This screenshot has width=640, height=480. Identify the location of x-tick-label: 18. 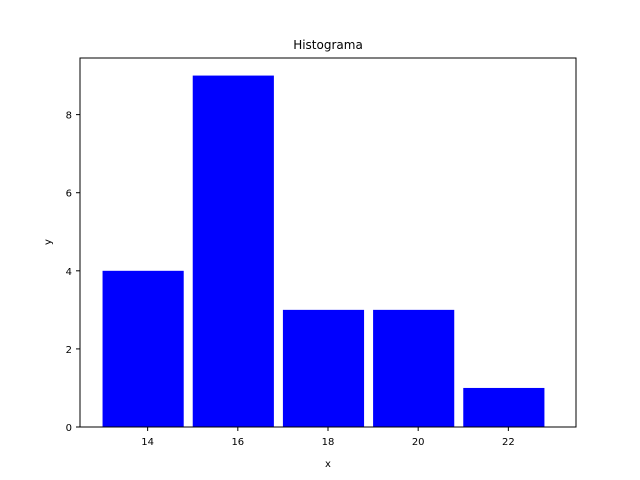
(328, 442).